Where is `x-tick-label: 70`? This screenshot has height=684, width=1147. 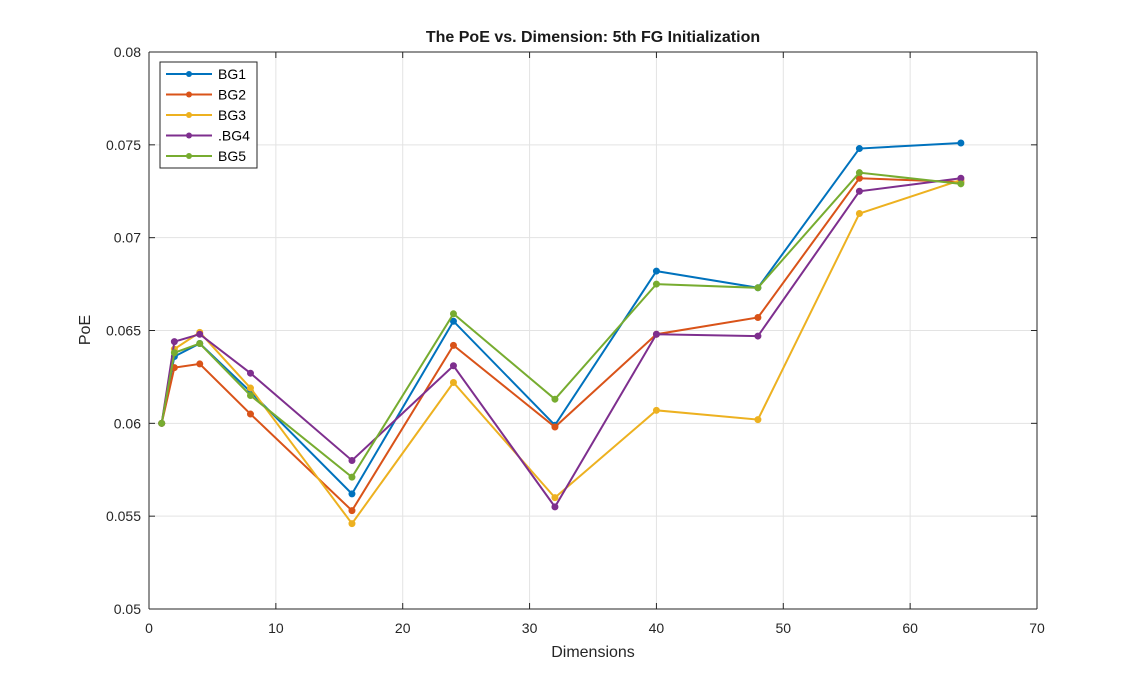
x-tick-label: 70 is located at coordinates (1037, 628).